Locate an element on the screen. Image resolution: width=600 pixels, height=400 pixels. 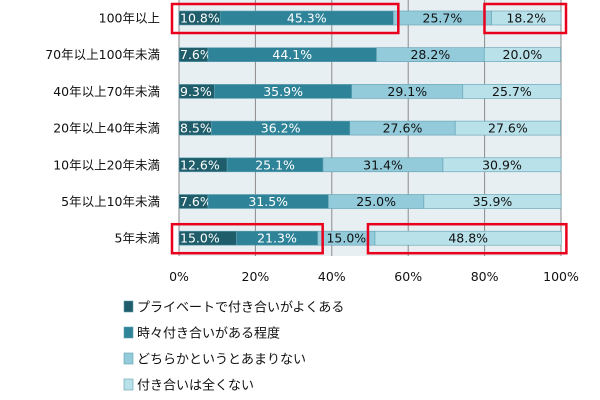
data-label: 25.0% is located at coordinates (376, 201).